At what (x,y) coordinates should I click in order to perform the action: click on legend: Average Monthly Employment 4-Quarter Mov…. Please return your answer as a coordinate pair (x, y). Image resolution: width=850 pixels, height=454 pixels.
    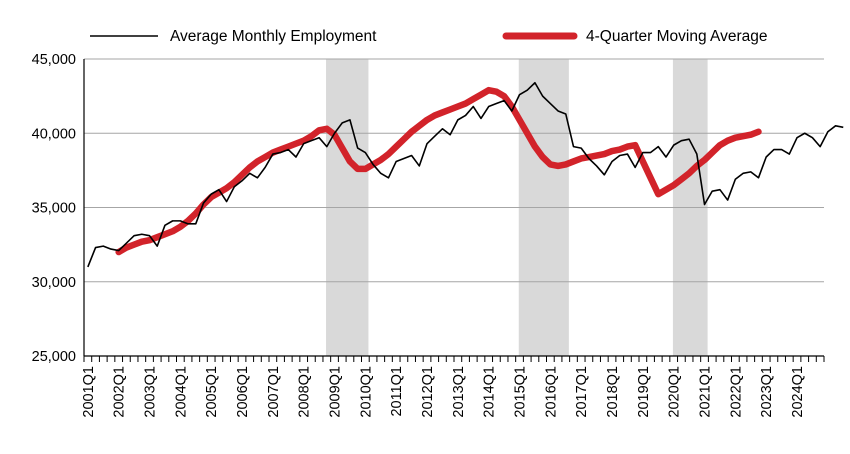
    Looking at the image, I should click on (429, 36).